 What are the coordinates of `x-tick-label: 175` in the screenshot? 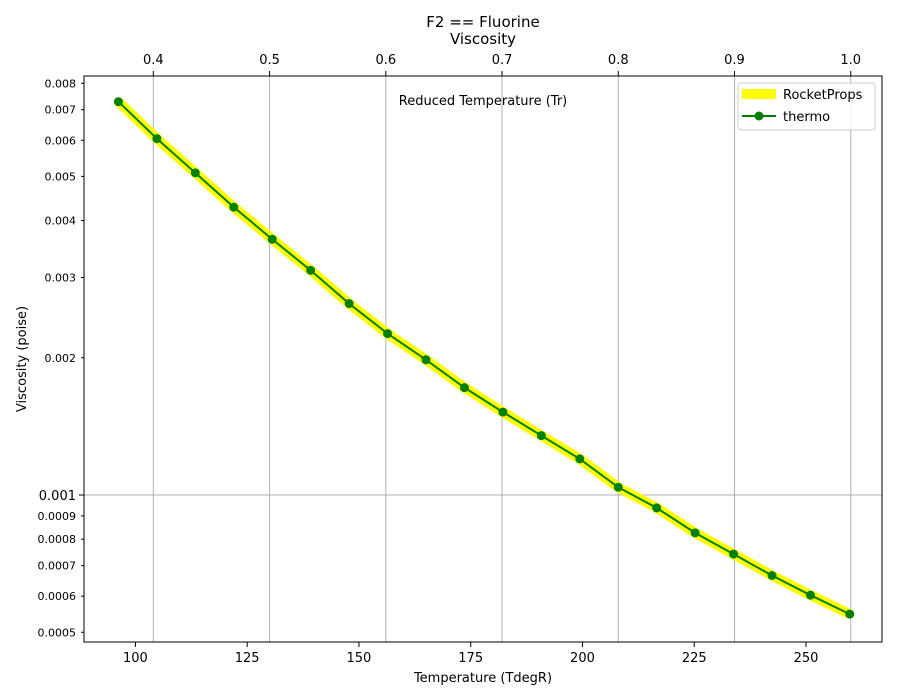 It's located at (470, 658).